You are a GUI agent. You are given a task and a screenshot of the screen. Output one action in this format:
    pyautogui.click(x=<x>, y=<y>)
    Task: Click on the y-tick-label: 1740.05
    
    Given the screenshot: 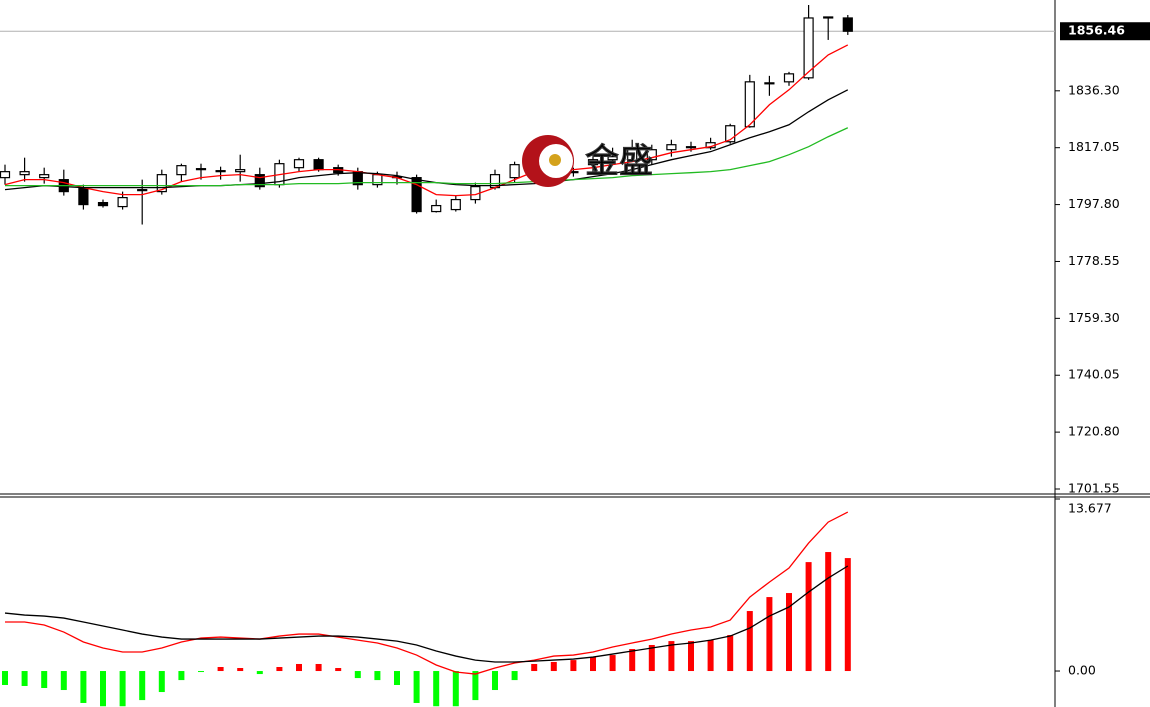 What is the action you would take?
    pyautogui.click(x=1094, y=374)
    